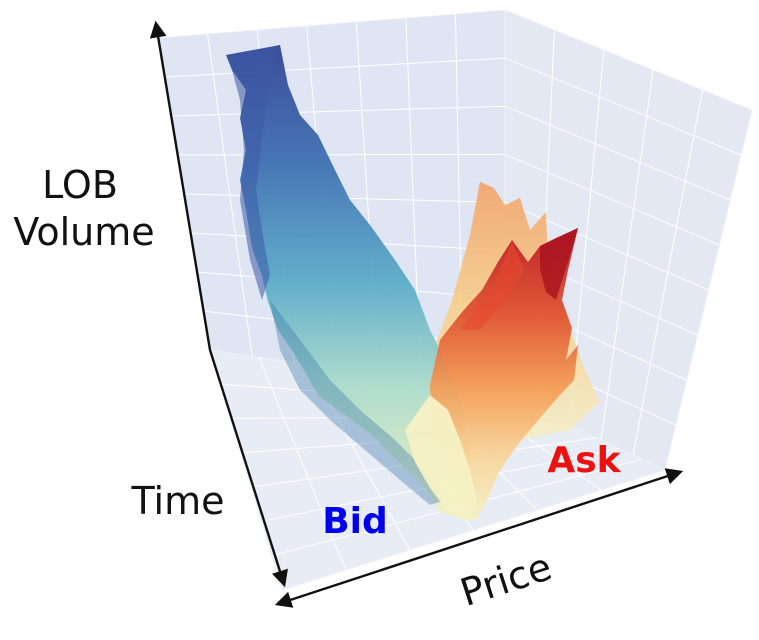 The image size is (759, 640). Describe the element at coordinates (178, 501) in the screenshot. I see `y-axis-label: Time` at that location.